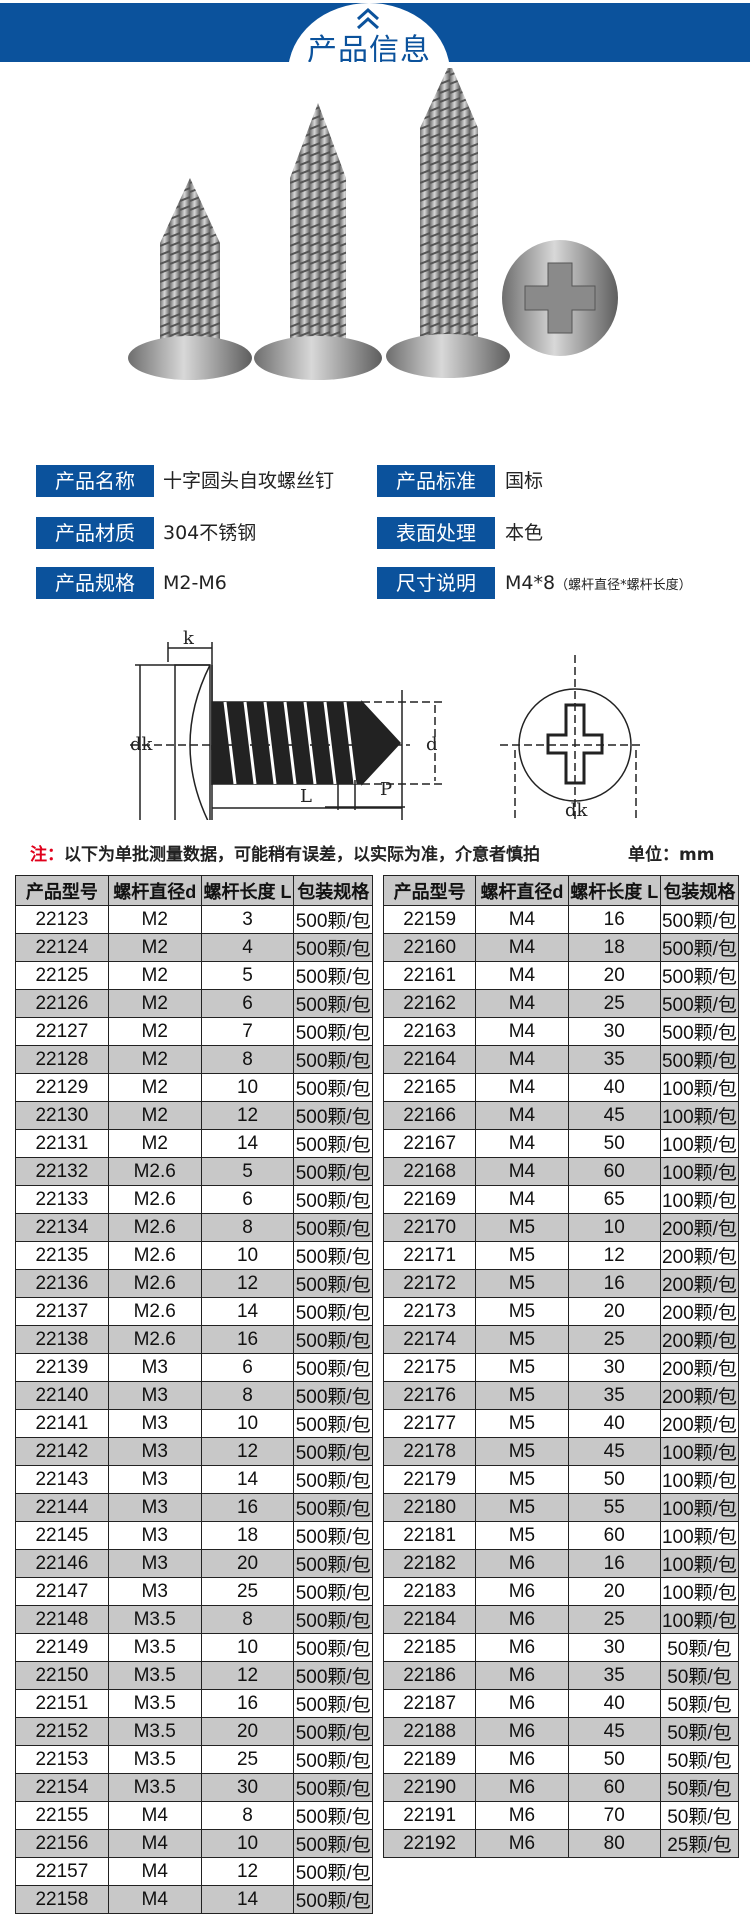  I want to click on cell-model: 22133, so click(62, 1199).